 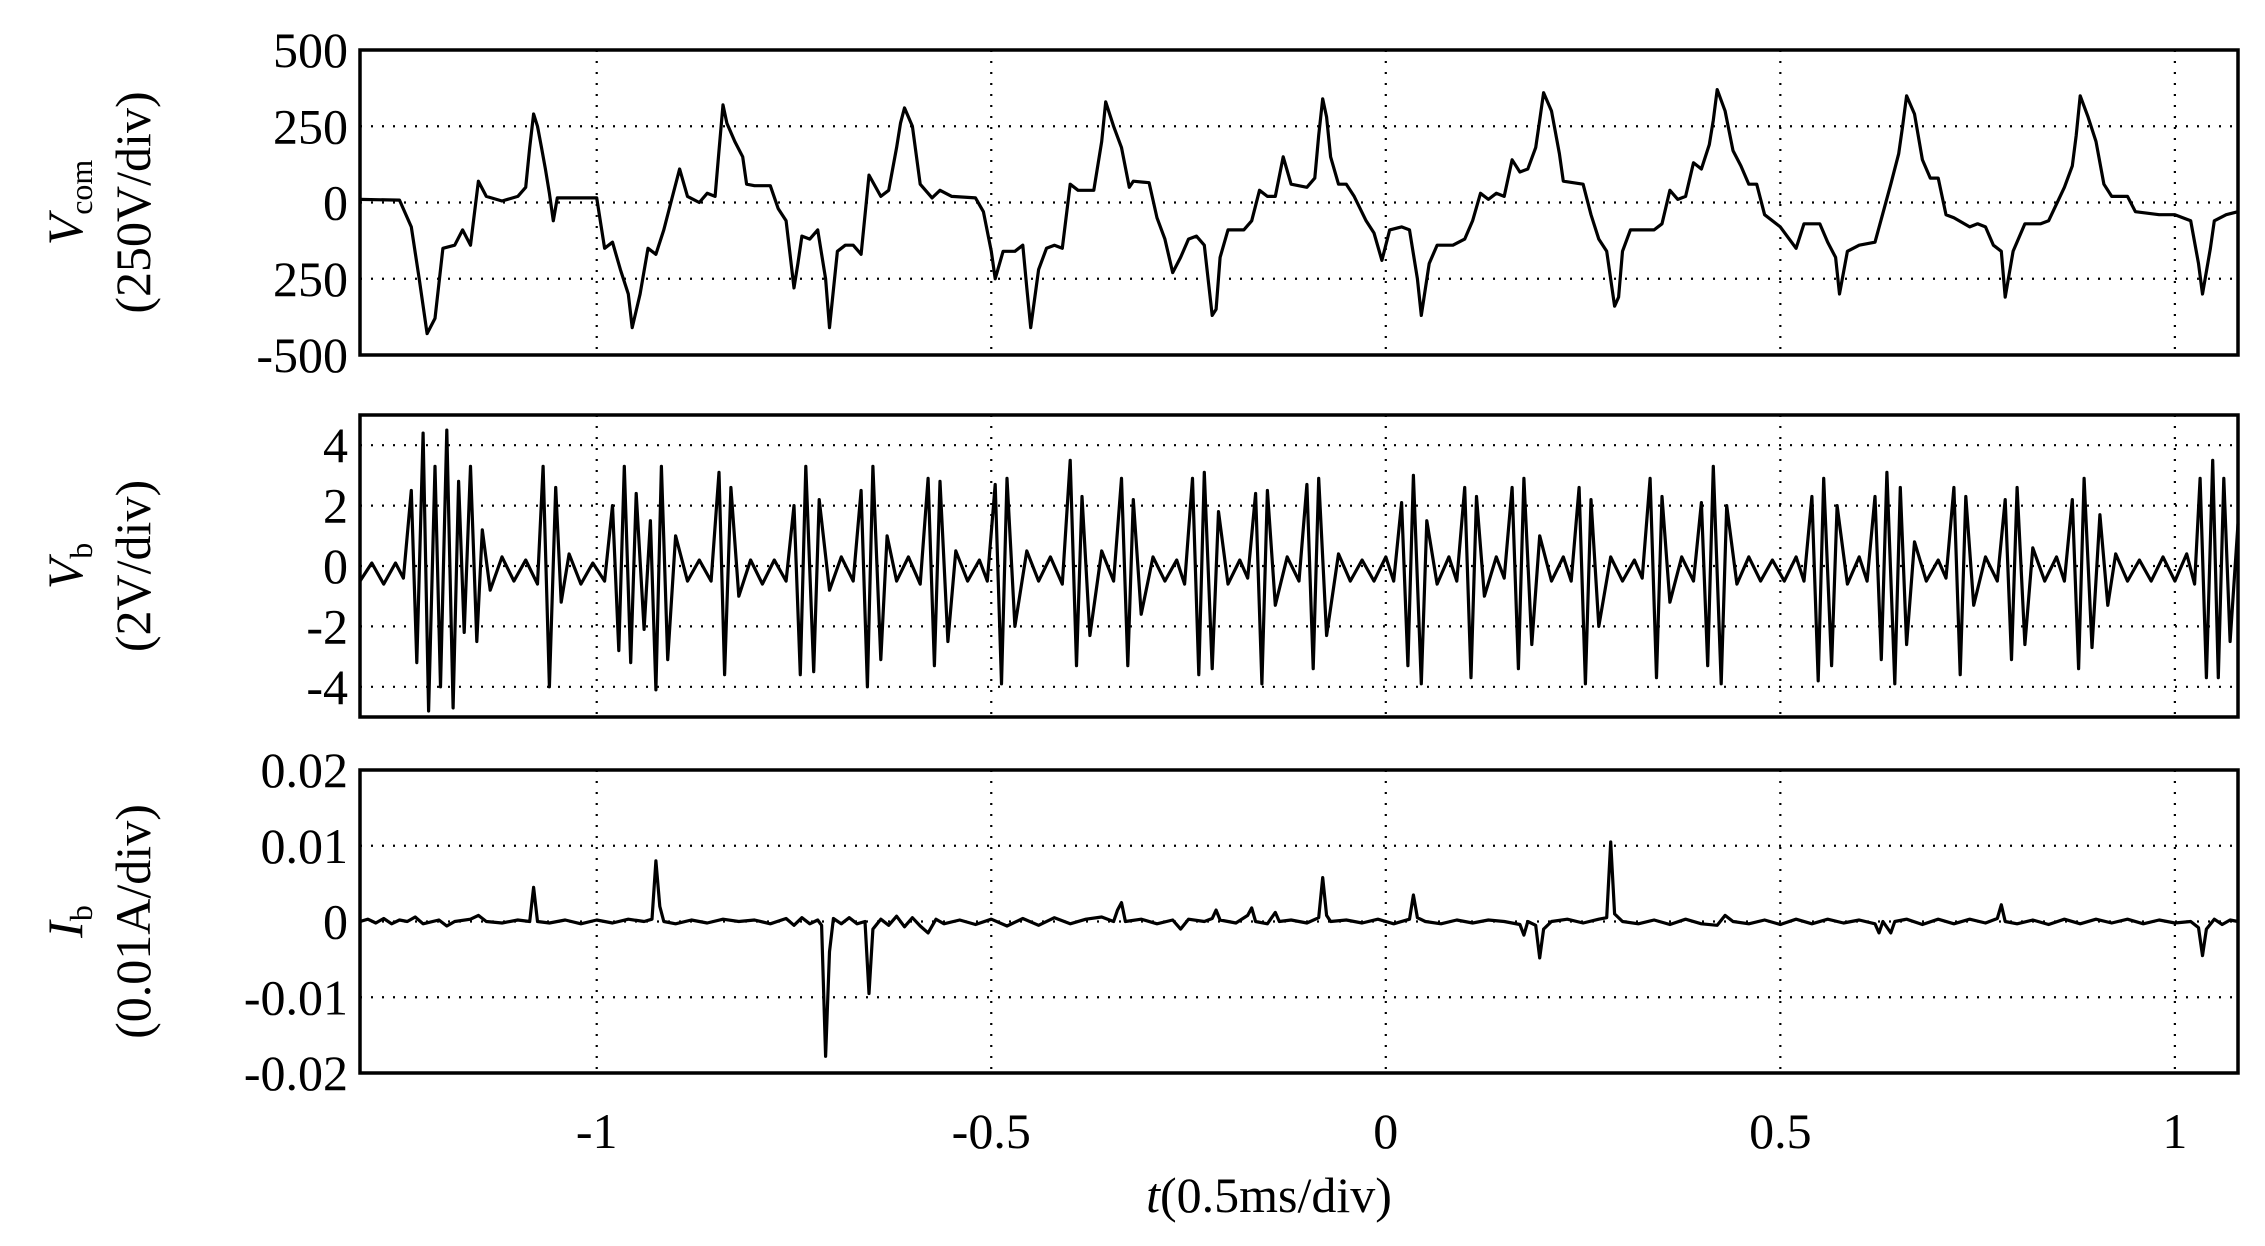 I want to click on vcom-ylabel-subscript: com, so click(x=81, y=187).